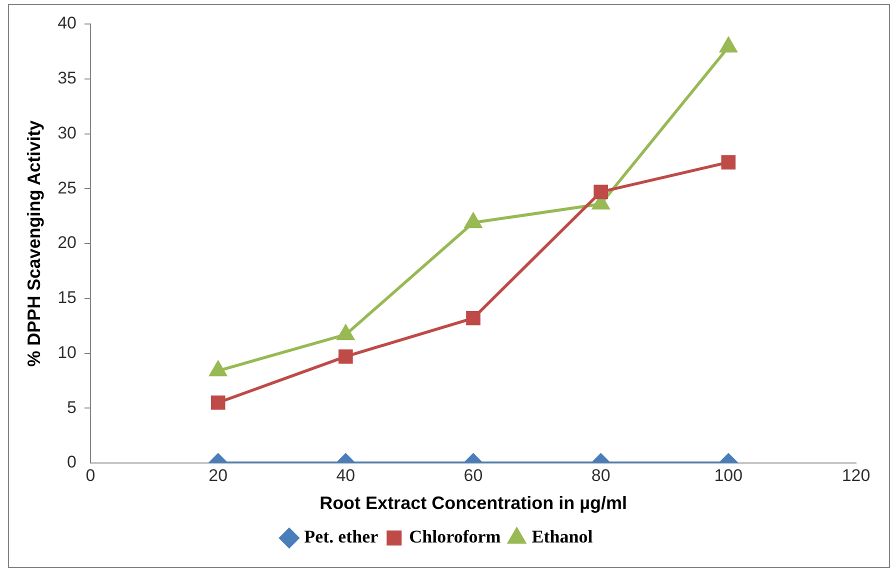 The image size is (896, 571). I want to click on y-axis-title: % DPPH Scavenging Activity, so click(34, 243).